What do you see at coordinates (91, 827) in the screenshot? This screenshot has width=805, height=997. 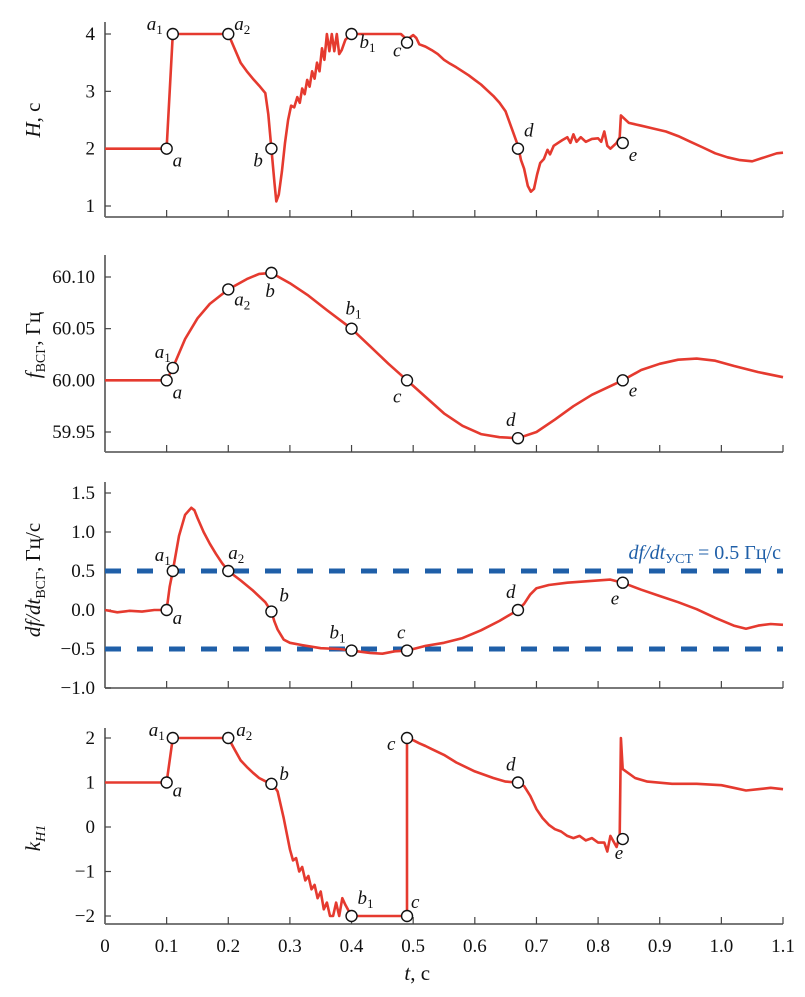 I see `y-tick-label: 0` at bounding box center [91, 827].